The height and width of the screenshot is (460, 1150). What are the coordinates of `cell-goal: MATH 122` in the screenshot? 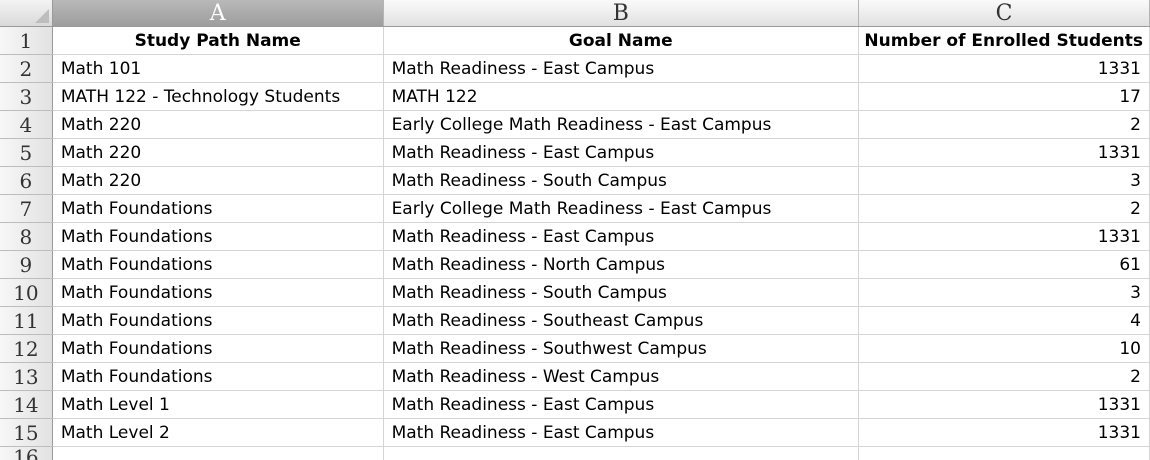 It's located at (621, 96).